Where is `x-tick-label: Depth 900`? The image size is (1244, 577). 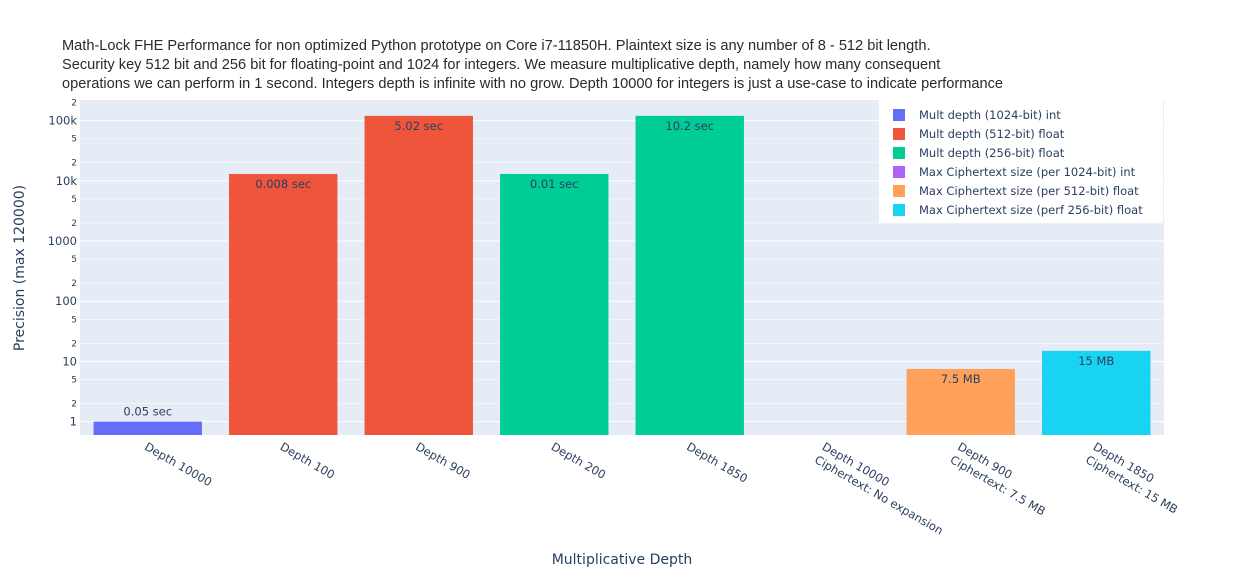
x-tick-label: Depth 900 is located at coordinates (443, 460).